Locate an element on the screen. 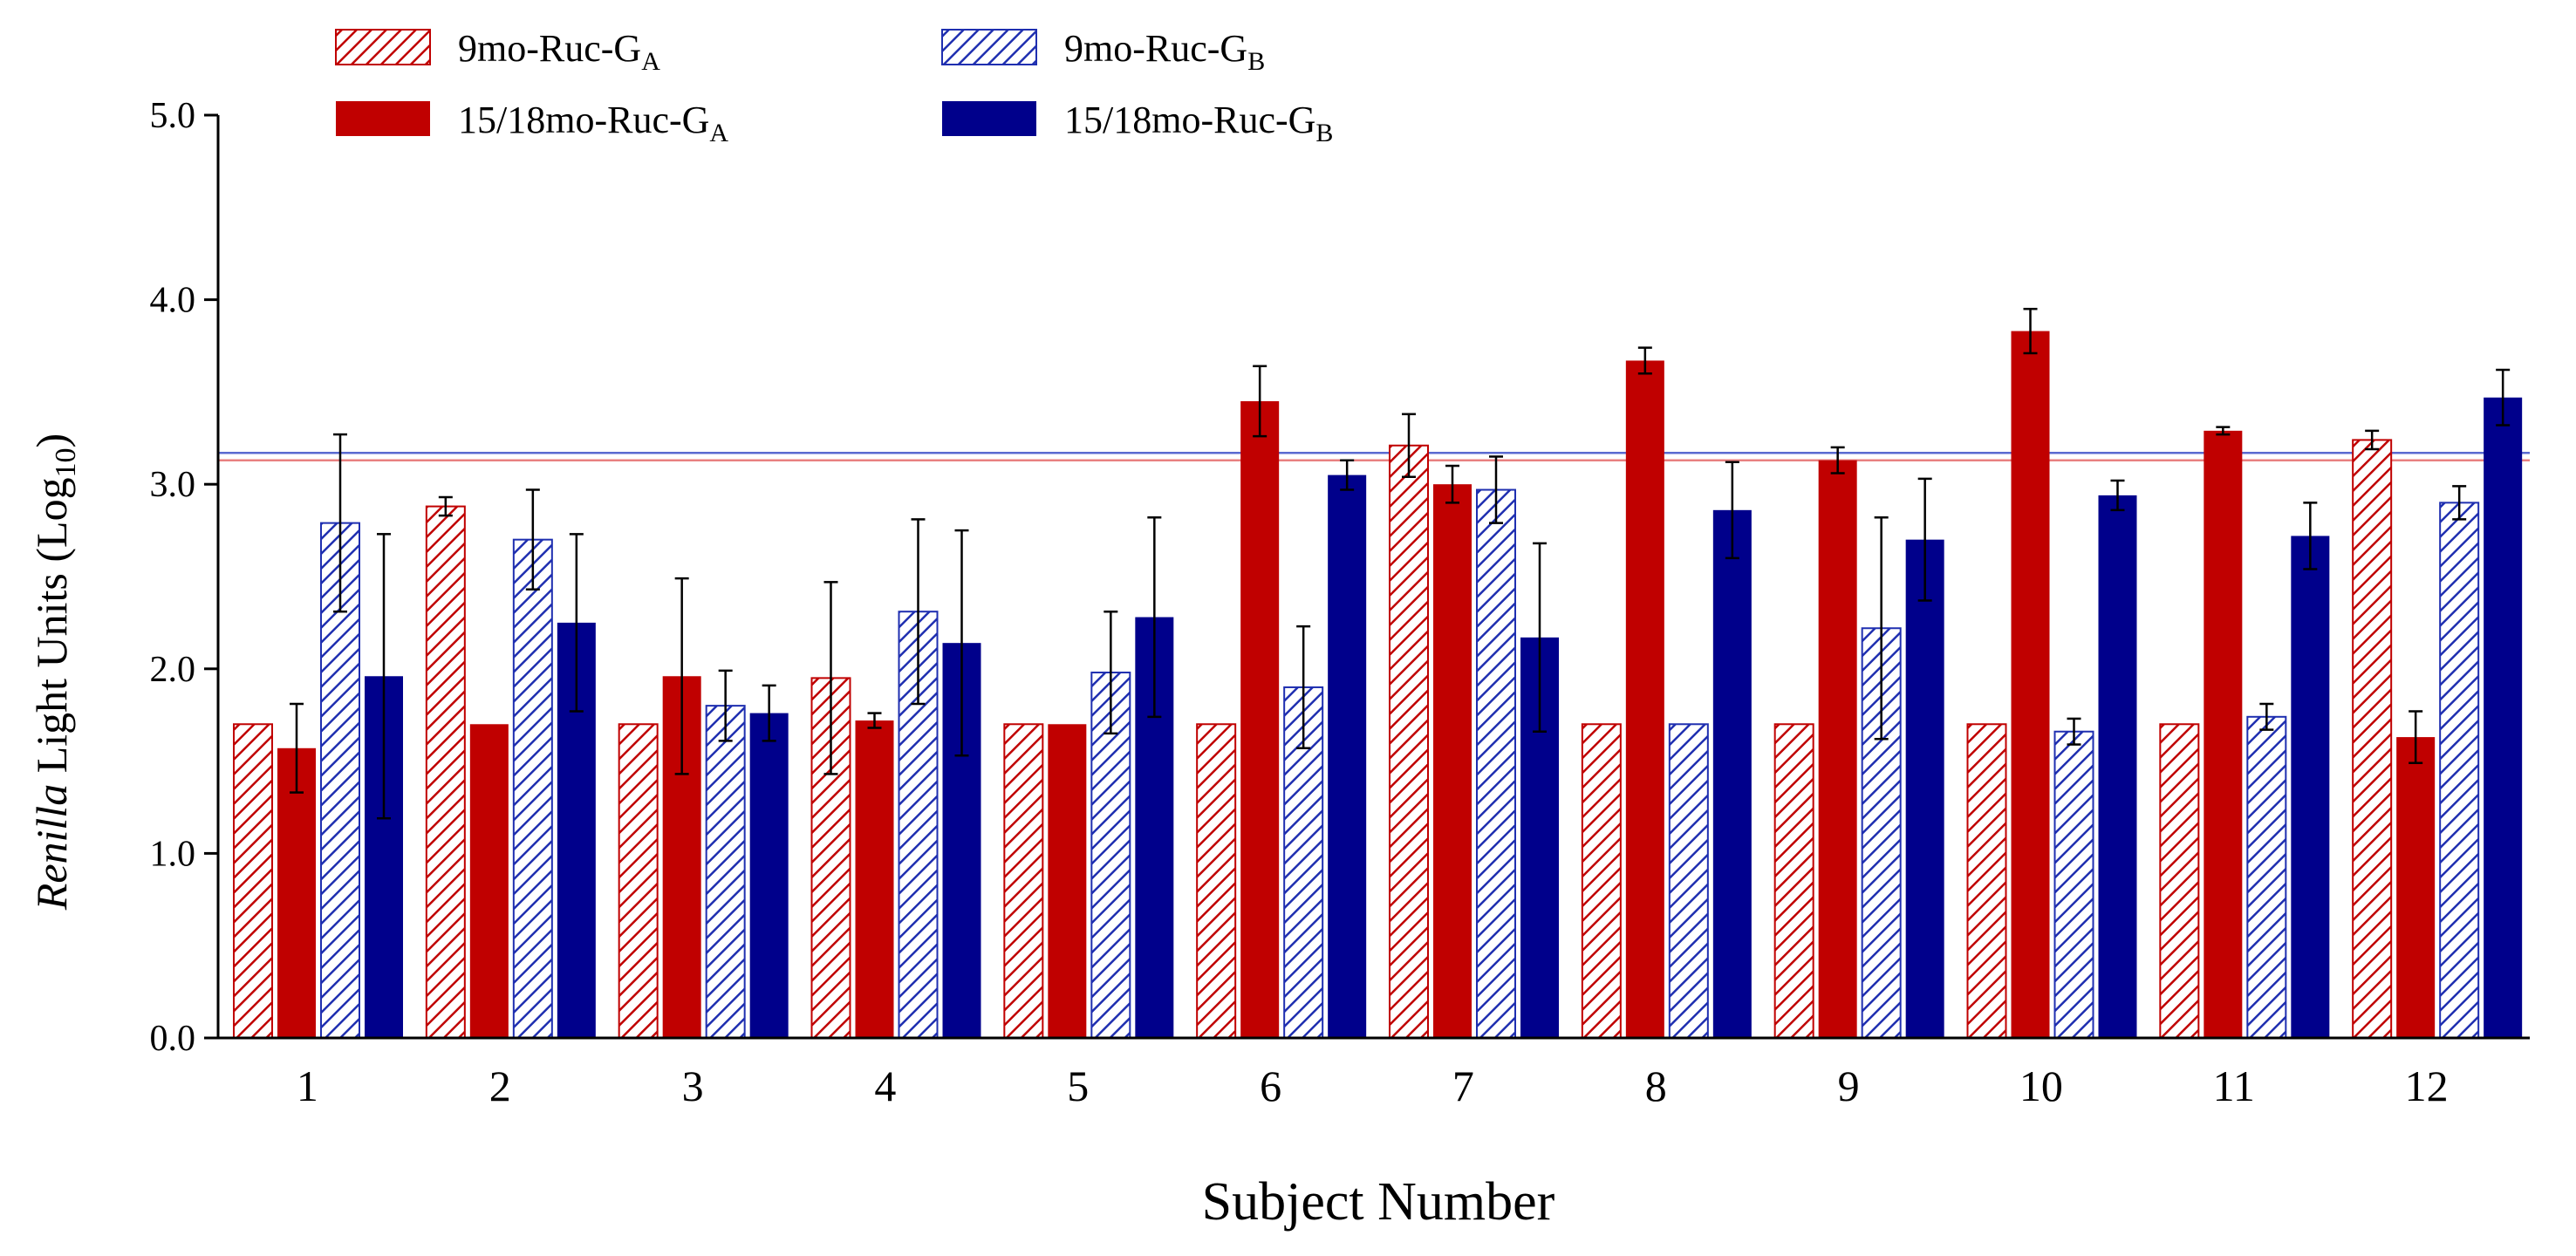  y-tick-label-4.0: 4.0 is located at coordinates (173, 301).